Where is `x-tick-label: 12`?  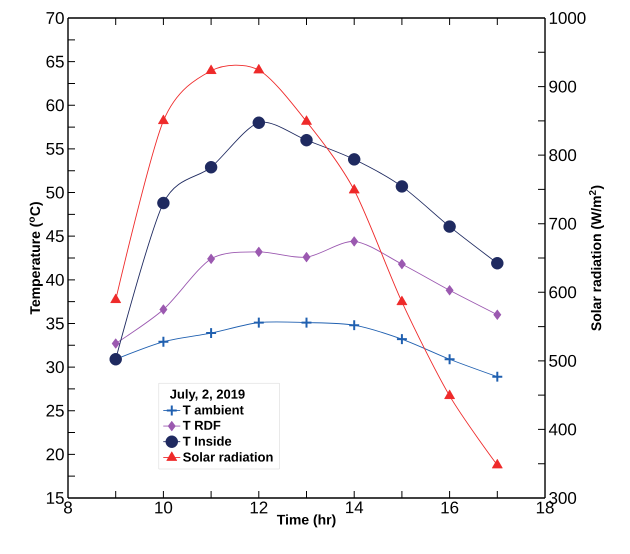 x-tick-label: 12 is located at coordinates (259, 508).